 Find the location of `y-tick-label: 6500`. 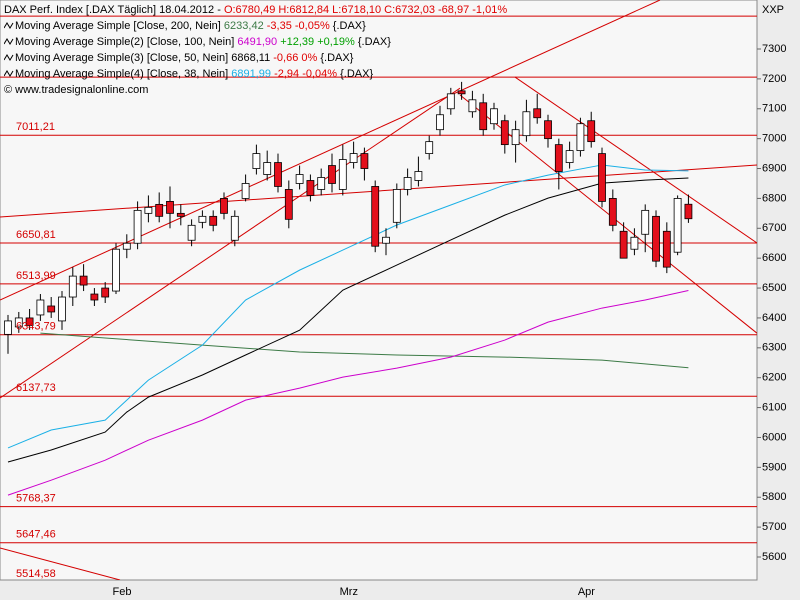

y-tick-label: 6500 is located at coordinates (774, 288).